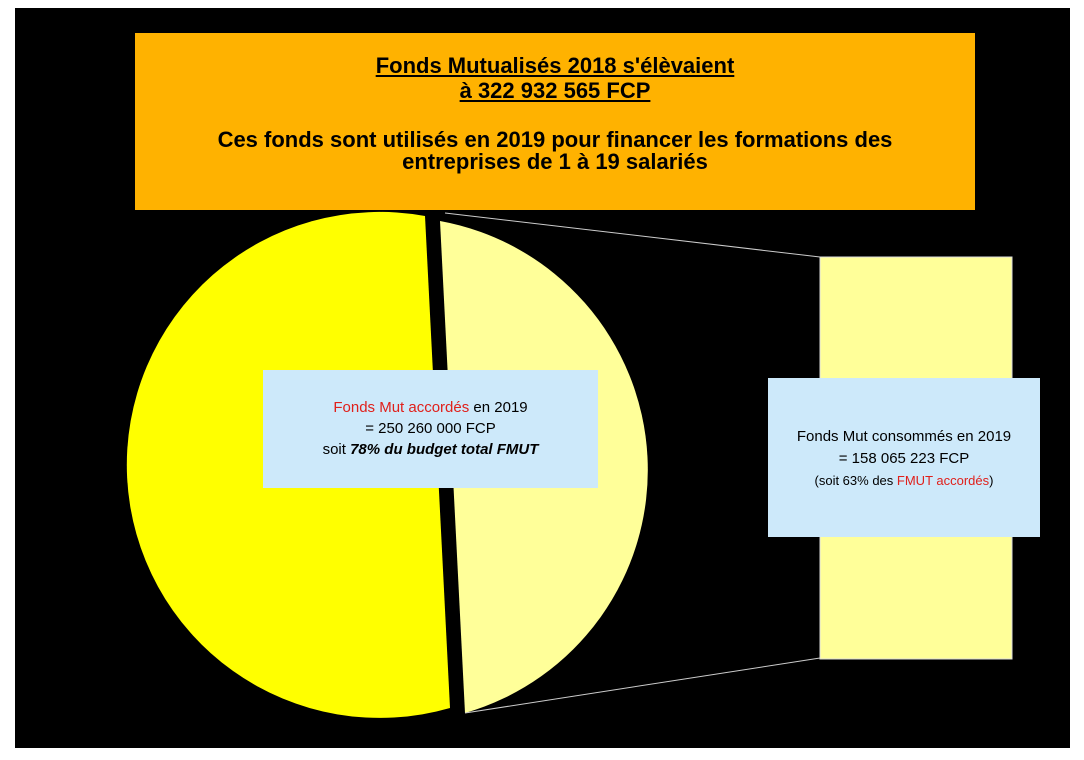  Describe the element at coordinates (943, 480) in the screenshot. I see `highlight: FMUT accordés` at that location.